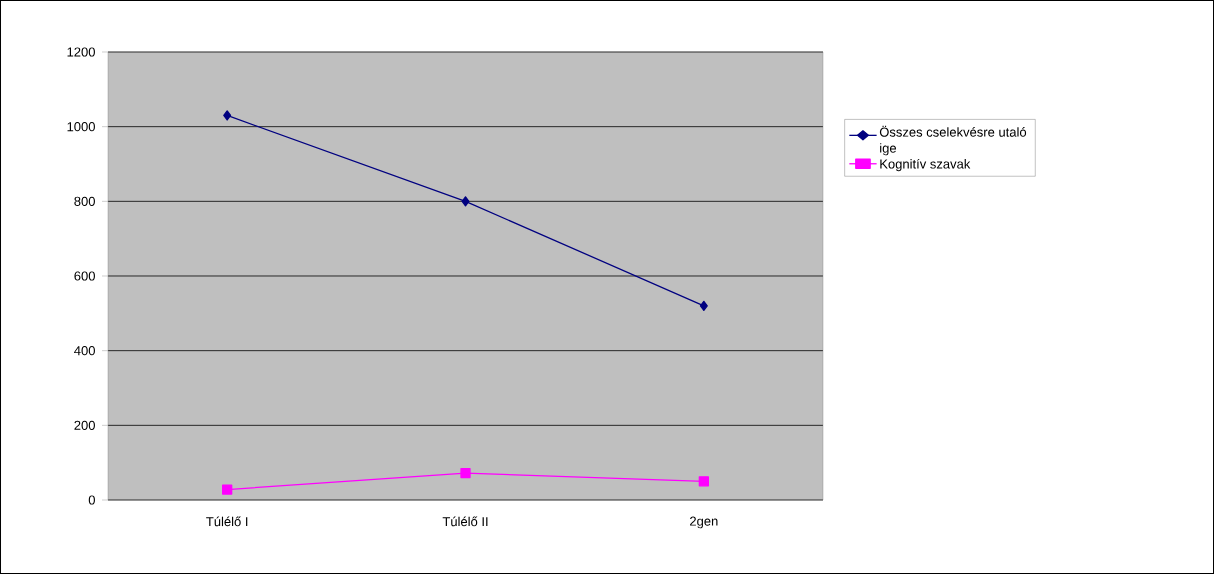 This screenshot has width=1214, height=574. What do you see at coordinates (91, 500) in the screenshot?
I see `y-tick-label: 0` at bounding box center [91, 500].